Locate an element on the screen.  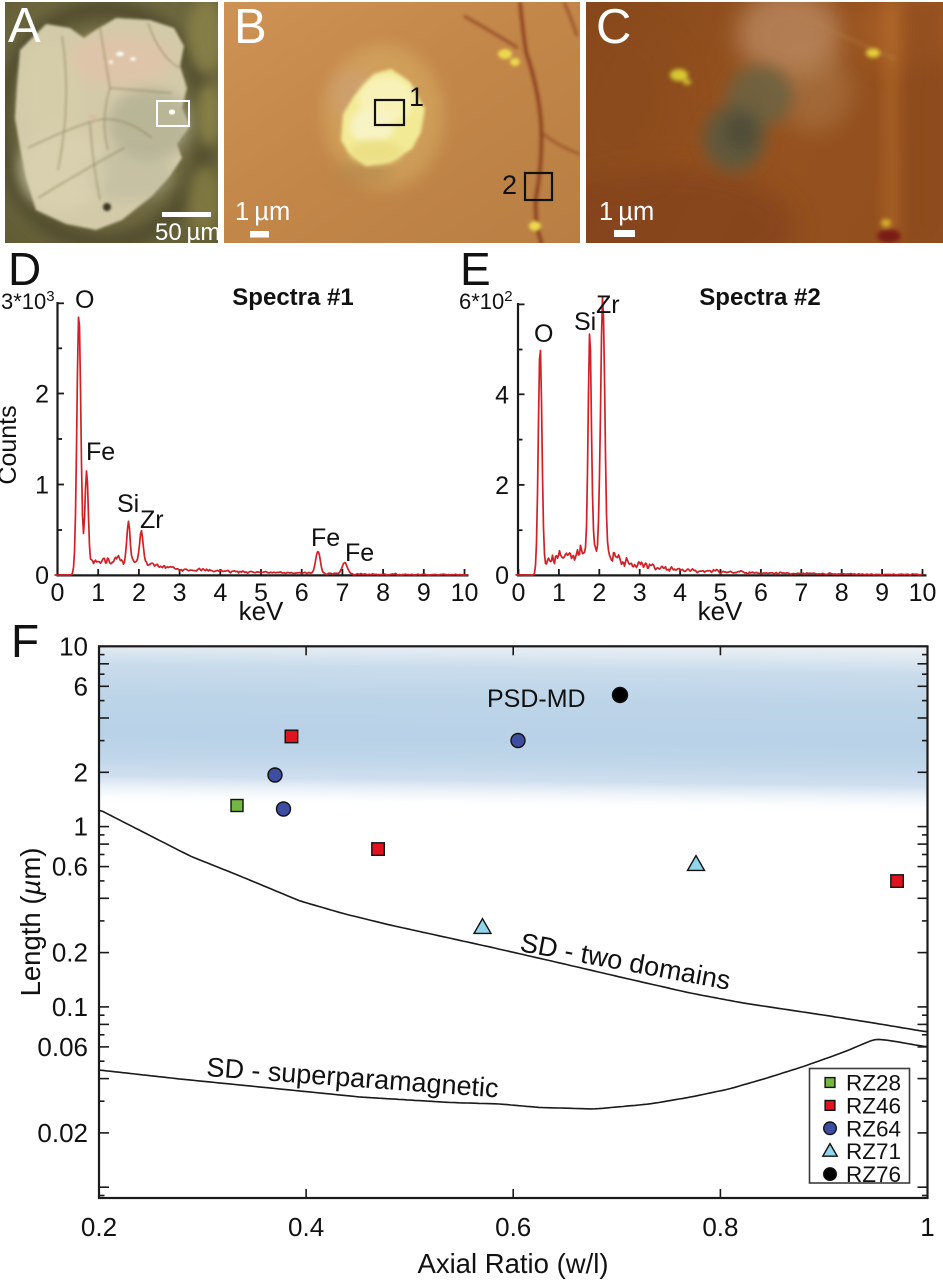
svg-text: PSD-MD is located at coordinates (536, 699).